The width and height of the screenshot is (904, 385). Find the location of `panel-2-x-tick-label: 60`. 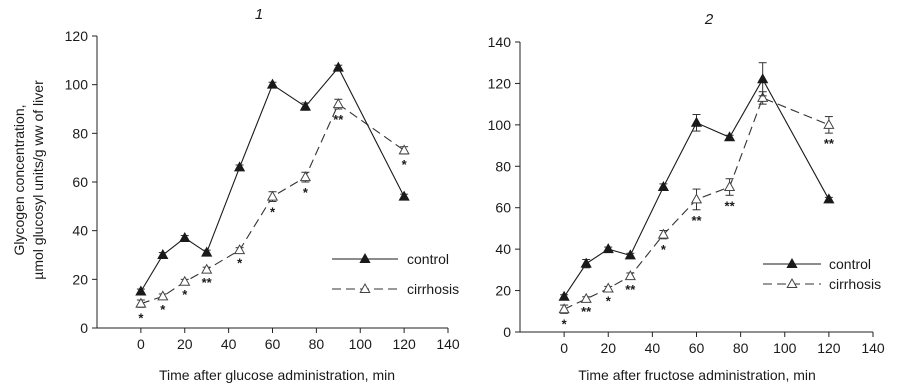

panel-2-x-tick-label: 60 is located at coordinates (697, 348).